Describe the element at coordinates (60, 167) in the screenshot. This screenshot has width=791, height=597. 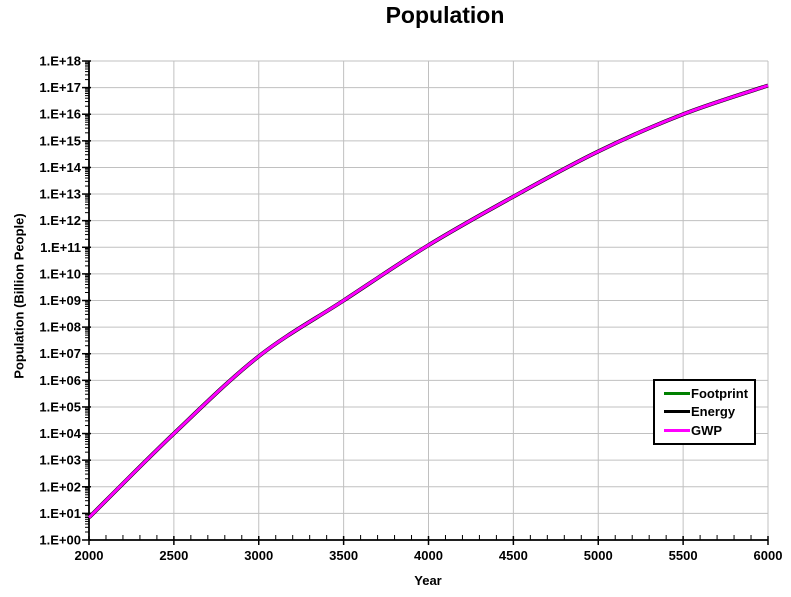
I see `y-tick-label: 1.E+14` at that location.